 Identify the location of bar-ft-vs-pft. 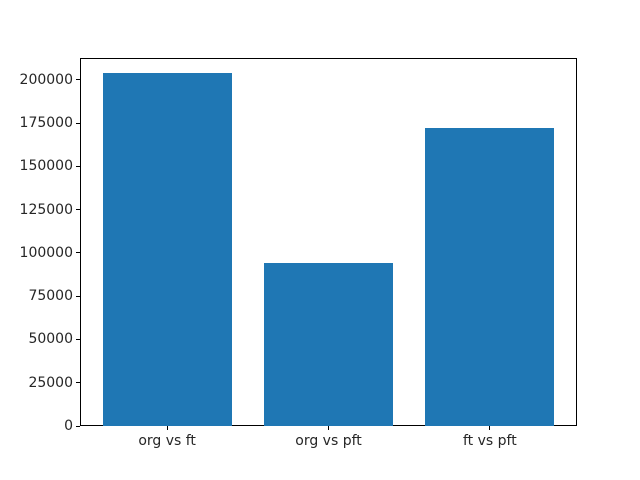
(490, 277).